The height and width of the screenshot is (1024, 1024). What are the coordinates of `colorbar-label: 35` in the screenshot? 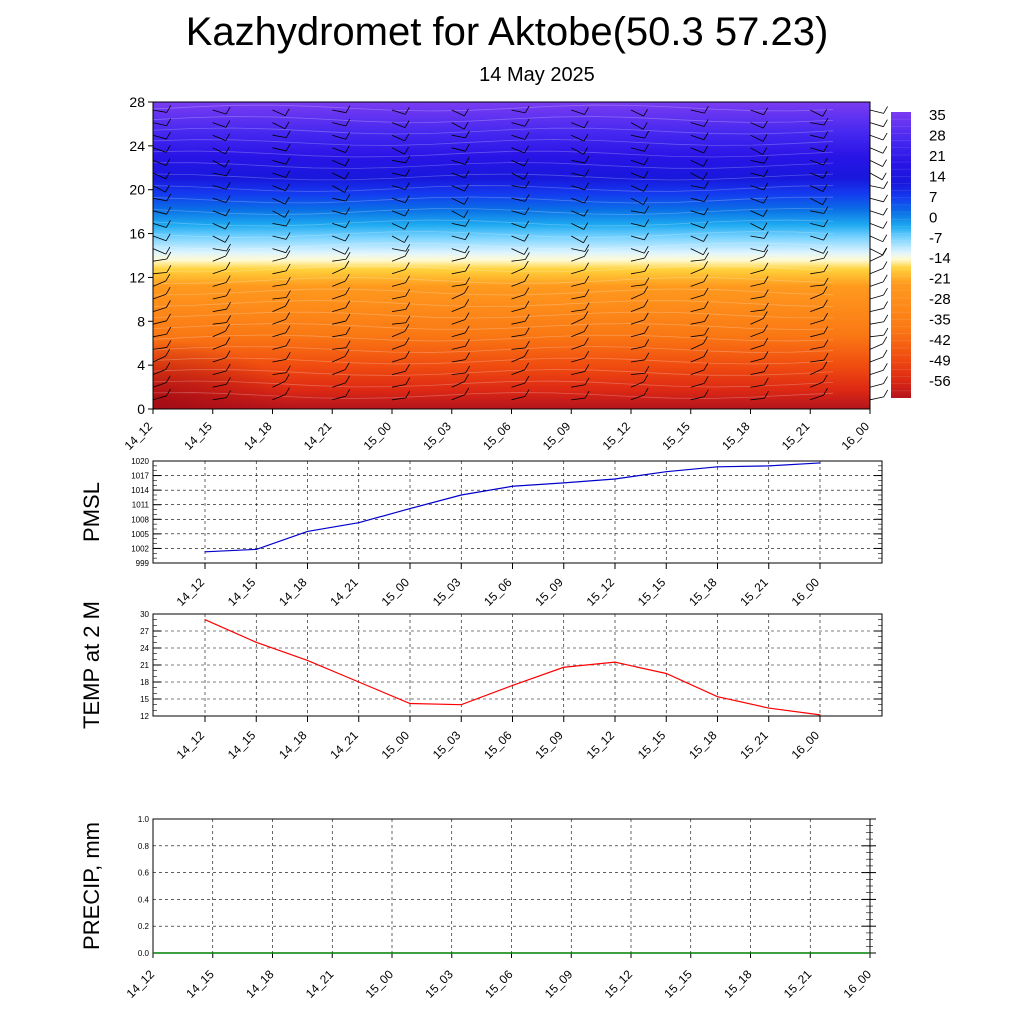 It's located at (937, 115).